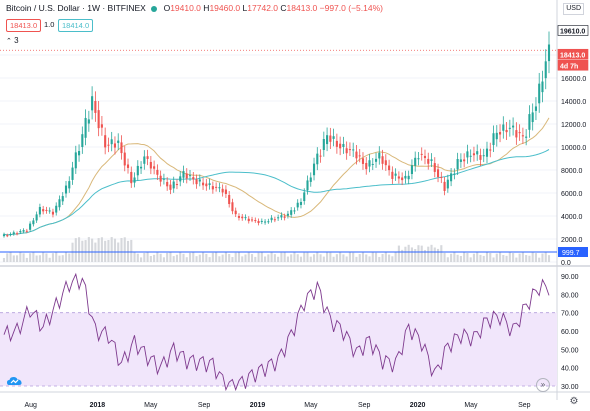 The width and height of the screenshot is (590, 411). I want to click on size-box: 1.0, so click(49, 24).